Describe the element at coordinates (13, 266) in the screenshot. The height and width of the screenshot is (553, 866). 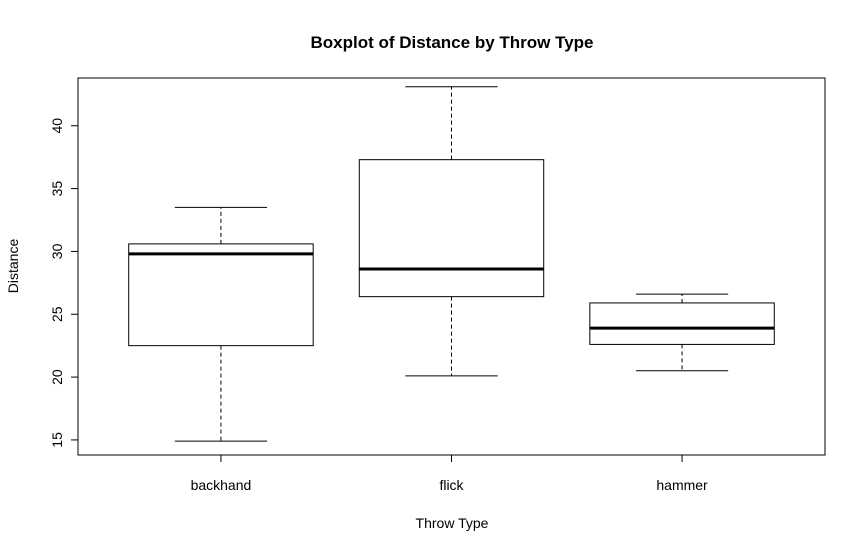
I see `y-axis-label: Distance` at that location.